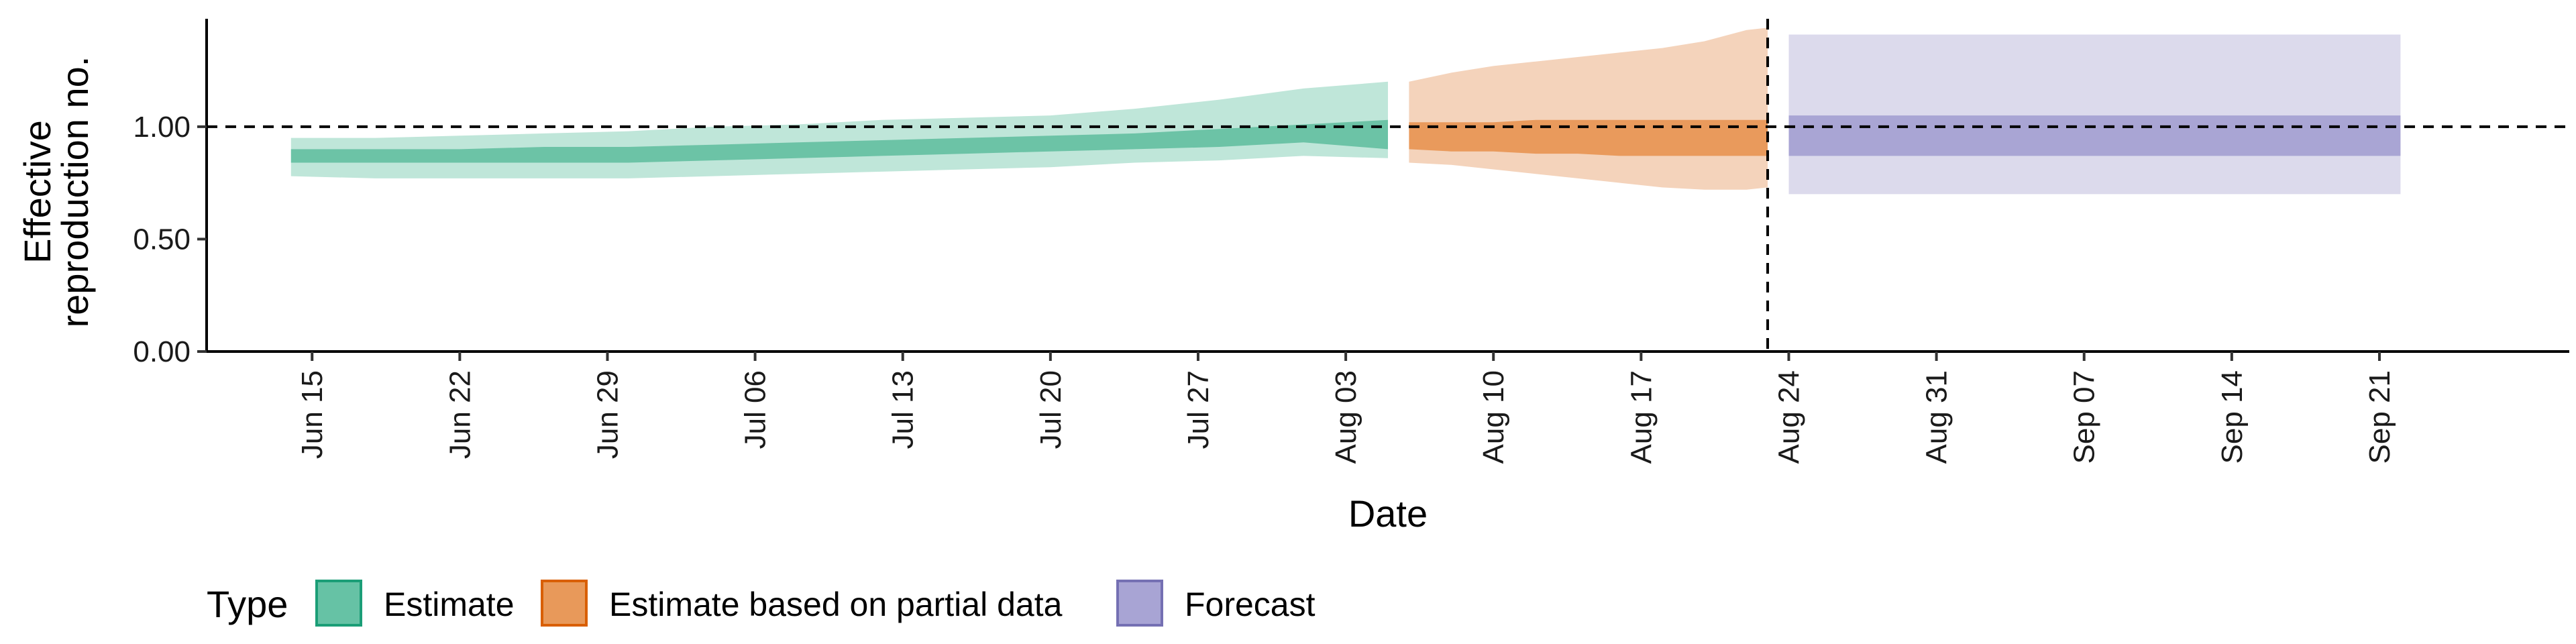 The height and width of the screenshot is (644, 2576). What do you see at coordinates (1588, 109) in the screenshot?
I see `estimate-based-on-partial-data-outer-band` at bounding box center [1588, 109].